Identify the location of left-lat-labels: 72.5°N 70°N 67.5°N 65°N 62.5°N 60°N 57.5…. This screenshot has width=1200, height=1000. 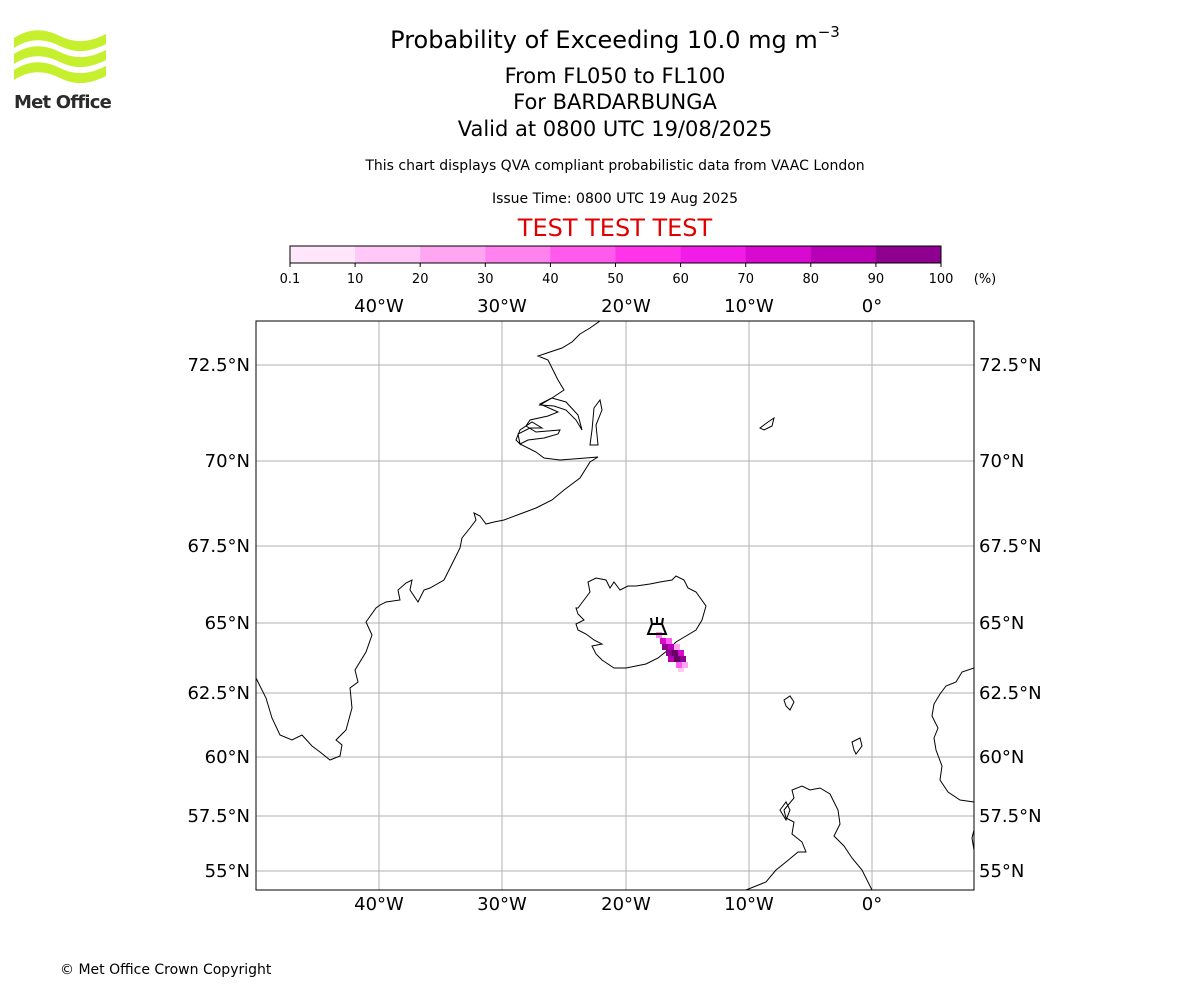
(218, 618).